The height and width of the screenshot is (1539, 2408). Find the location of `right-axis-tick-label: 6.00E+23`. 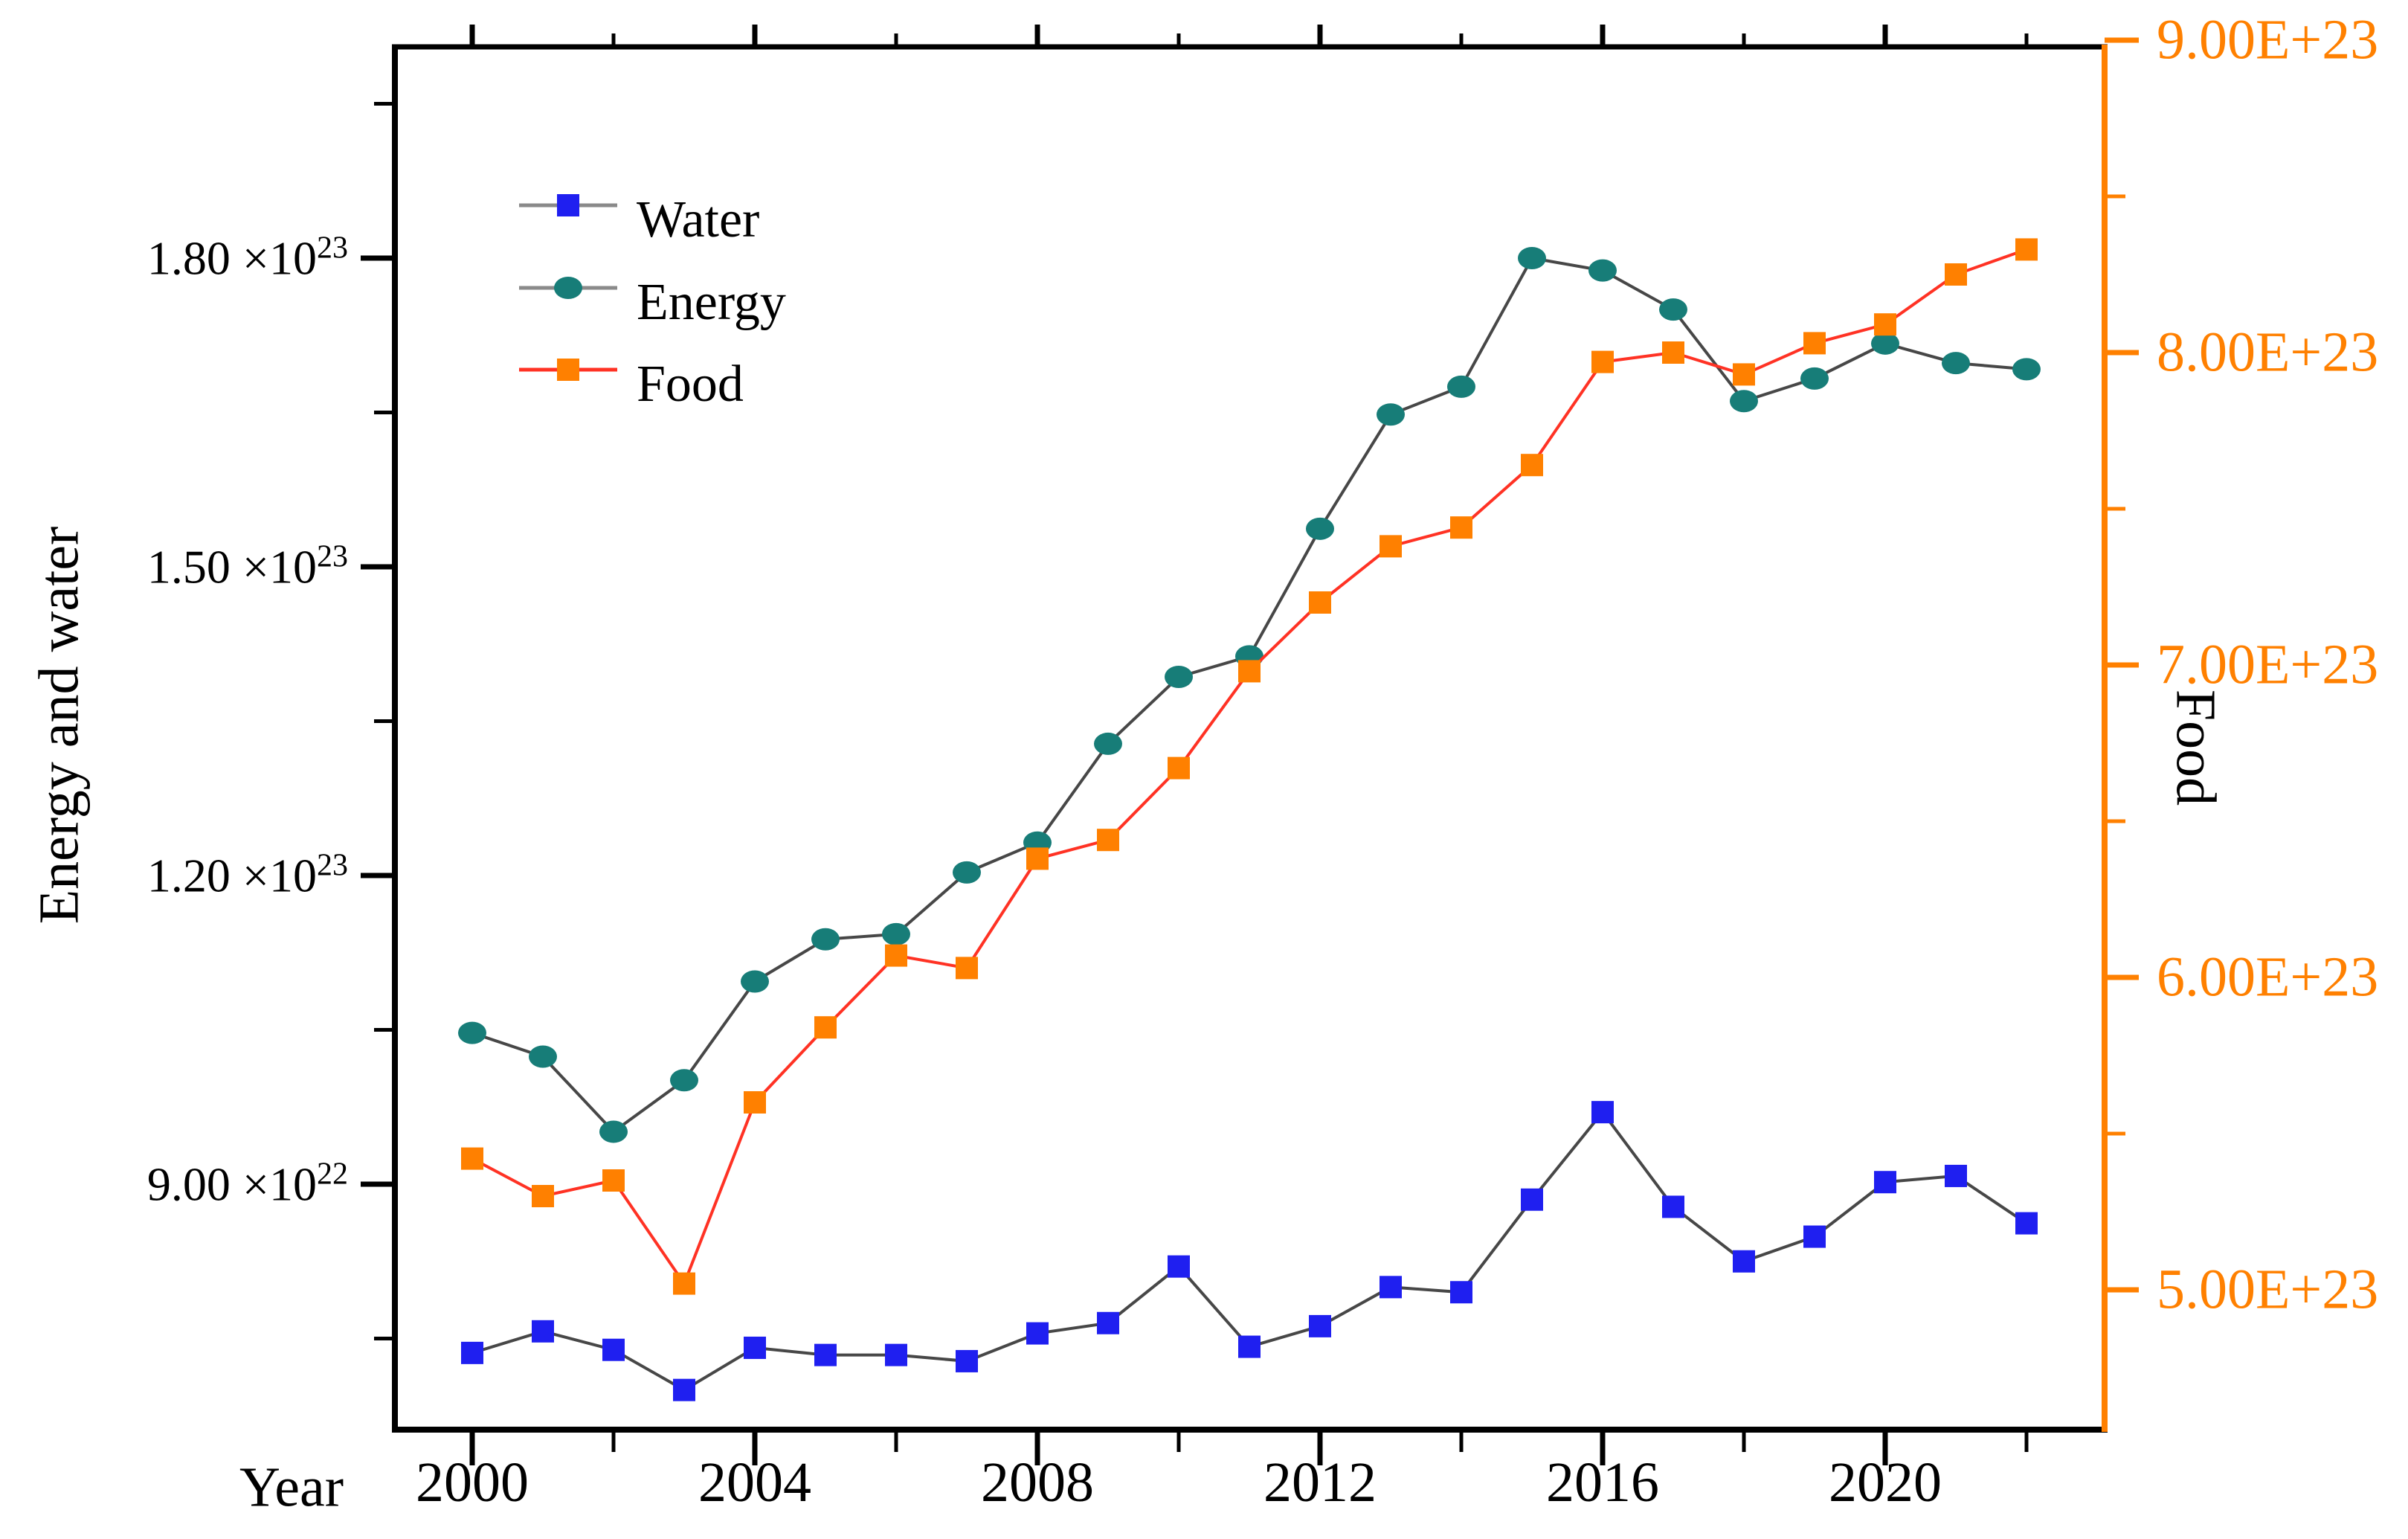

right-axis-tick-label: 6.00E+23 is located at coordinates (2268, 977).